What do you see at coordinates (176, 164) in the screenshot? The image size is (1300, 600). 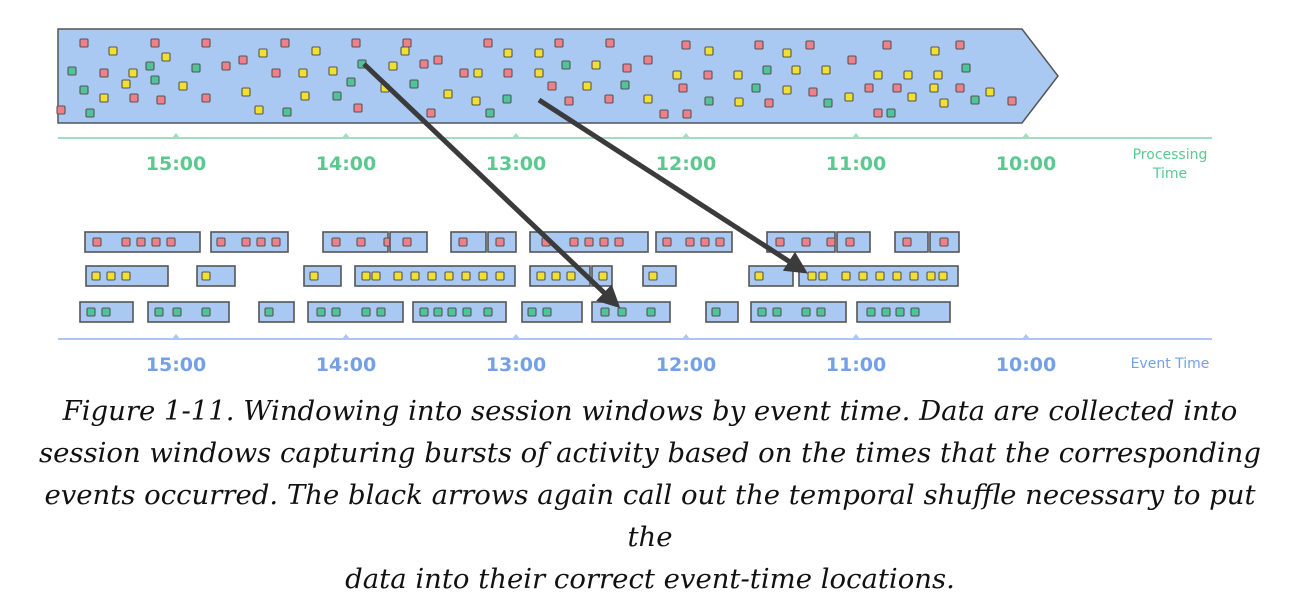 I see `processing-time-tick-label: 15:00` at bounding box center [176, 164].